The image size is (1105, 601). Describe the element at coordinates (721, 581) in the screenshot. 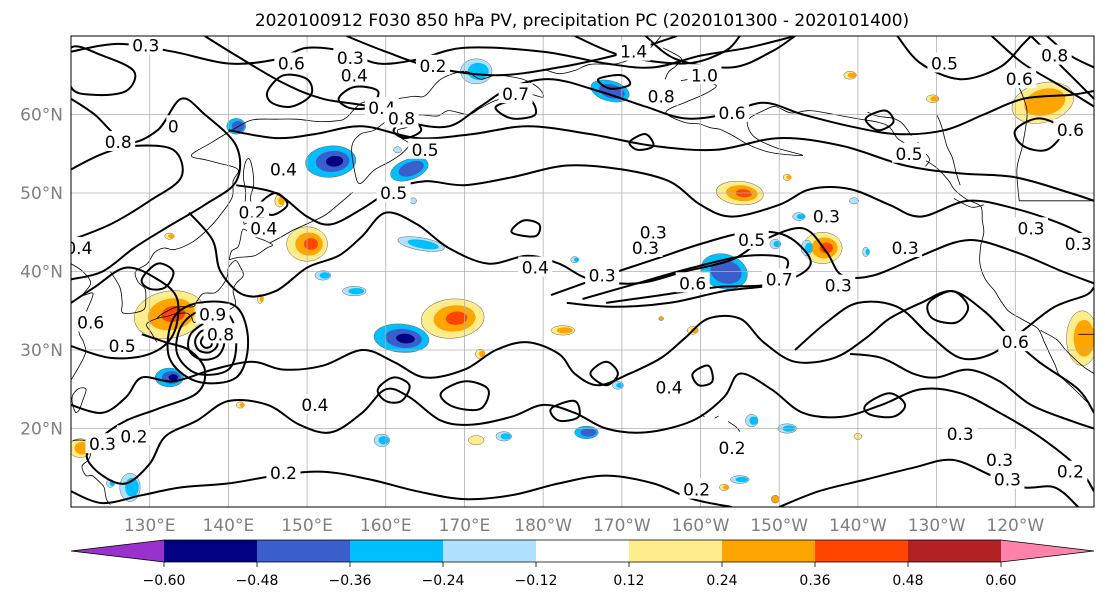

I see `colorbar-tick-label: 0.24` at that location.